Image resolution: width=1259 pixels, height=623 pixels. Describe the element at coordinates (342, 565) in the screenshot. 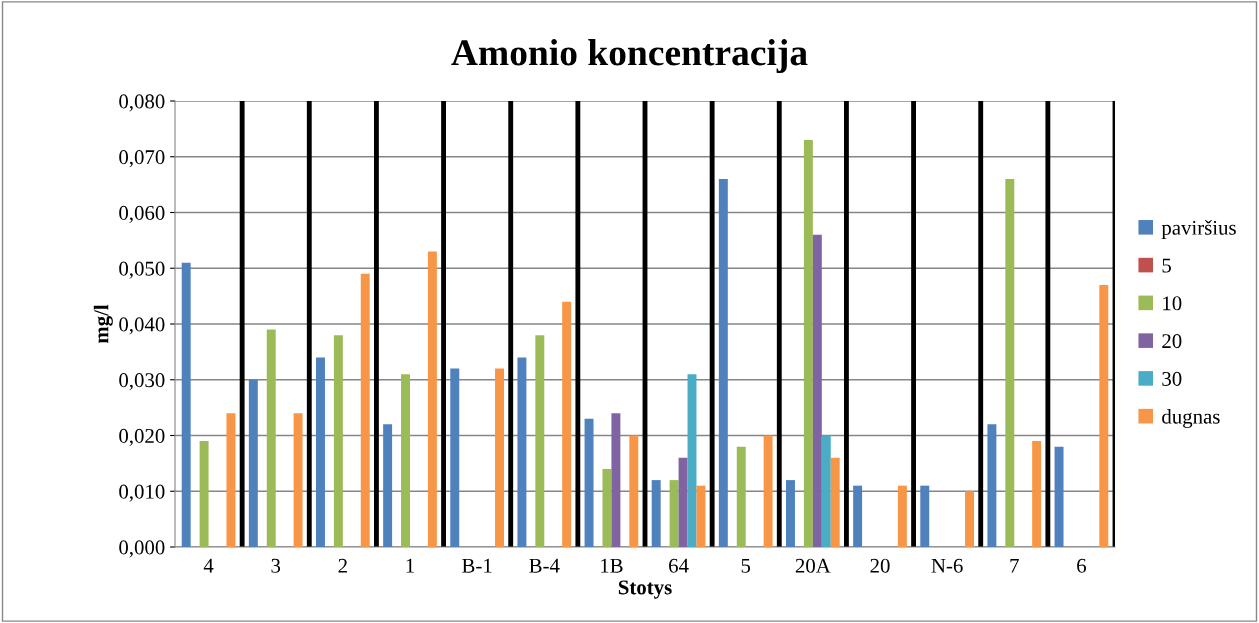

I see `x-tick-label: 2` at that location.